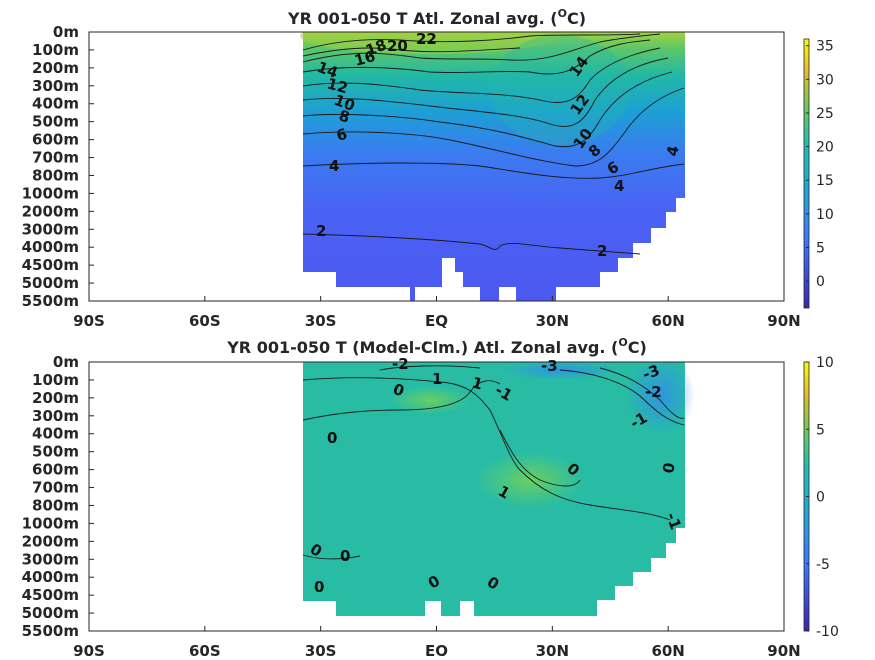 The image size is (875, 660). What do you see at coordinates (825, 47) in the screenshot?
I see `colorbar-tick-label: 35` at bounding box center [825, 47].